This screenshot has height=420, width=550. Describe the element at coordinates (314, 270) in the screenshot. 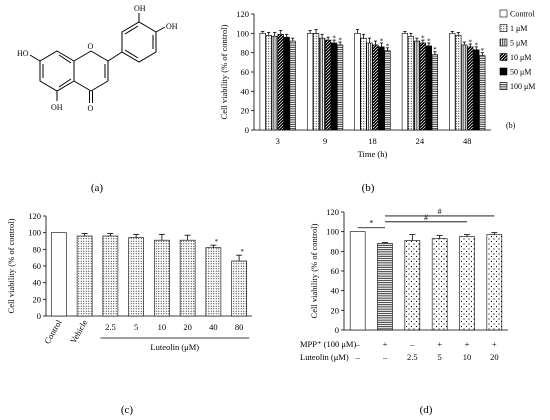

I see `chart-d-y-axis-label: Cell viability (% of control)` at that location.